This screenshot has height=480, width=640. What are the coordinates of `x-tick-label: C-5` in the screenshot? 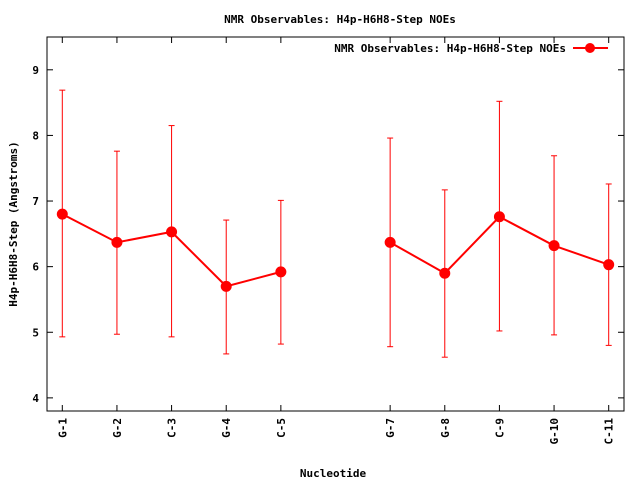 It's located at (281, 428).